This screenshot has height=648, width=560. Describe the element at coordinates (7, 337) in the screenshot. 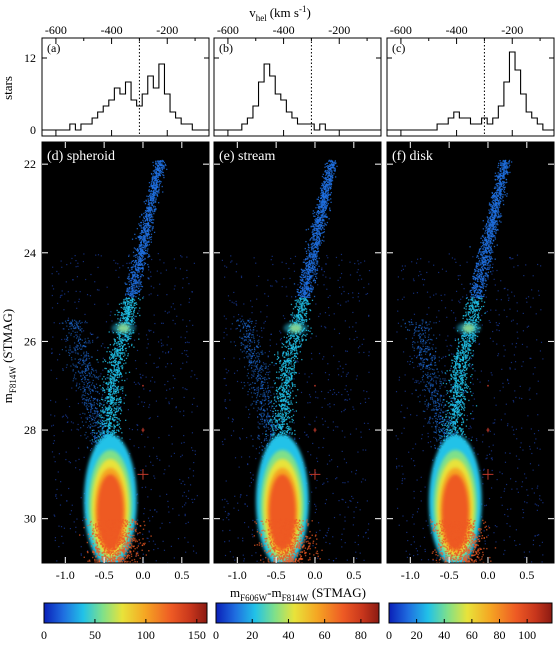

I see `cmd-y-label-post: (STMAG)` at that location.